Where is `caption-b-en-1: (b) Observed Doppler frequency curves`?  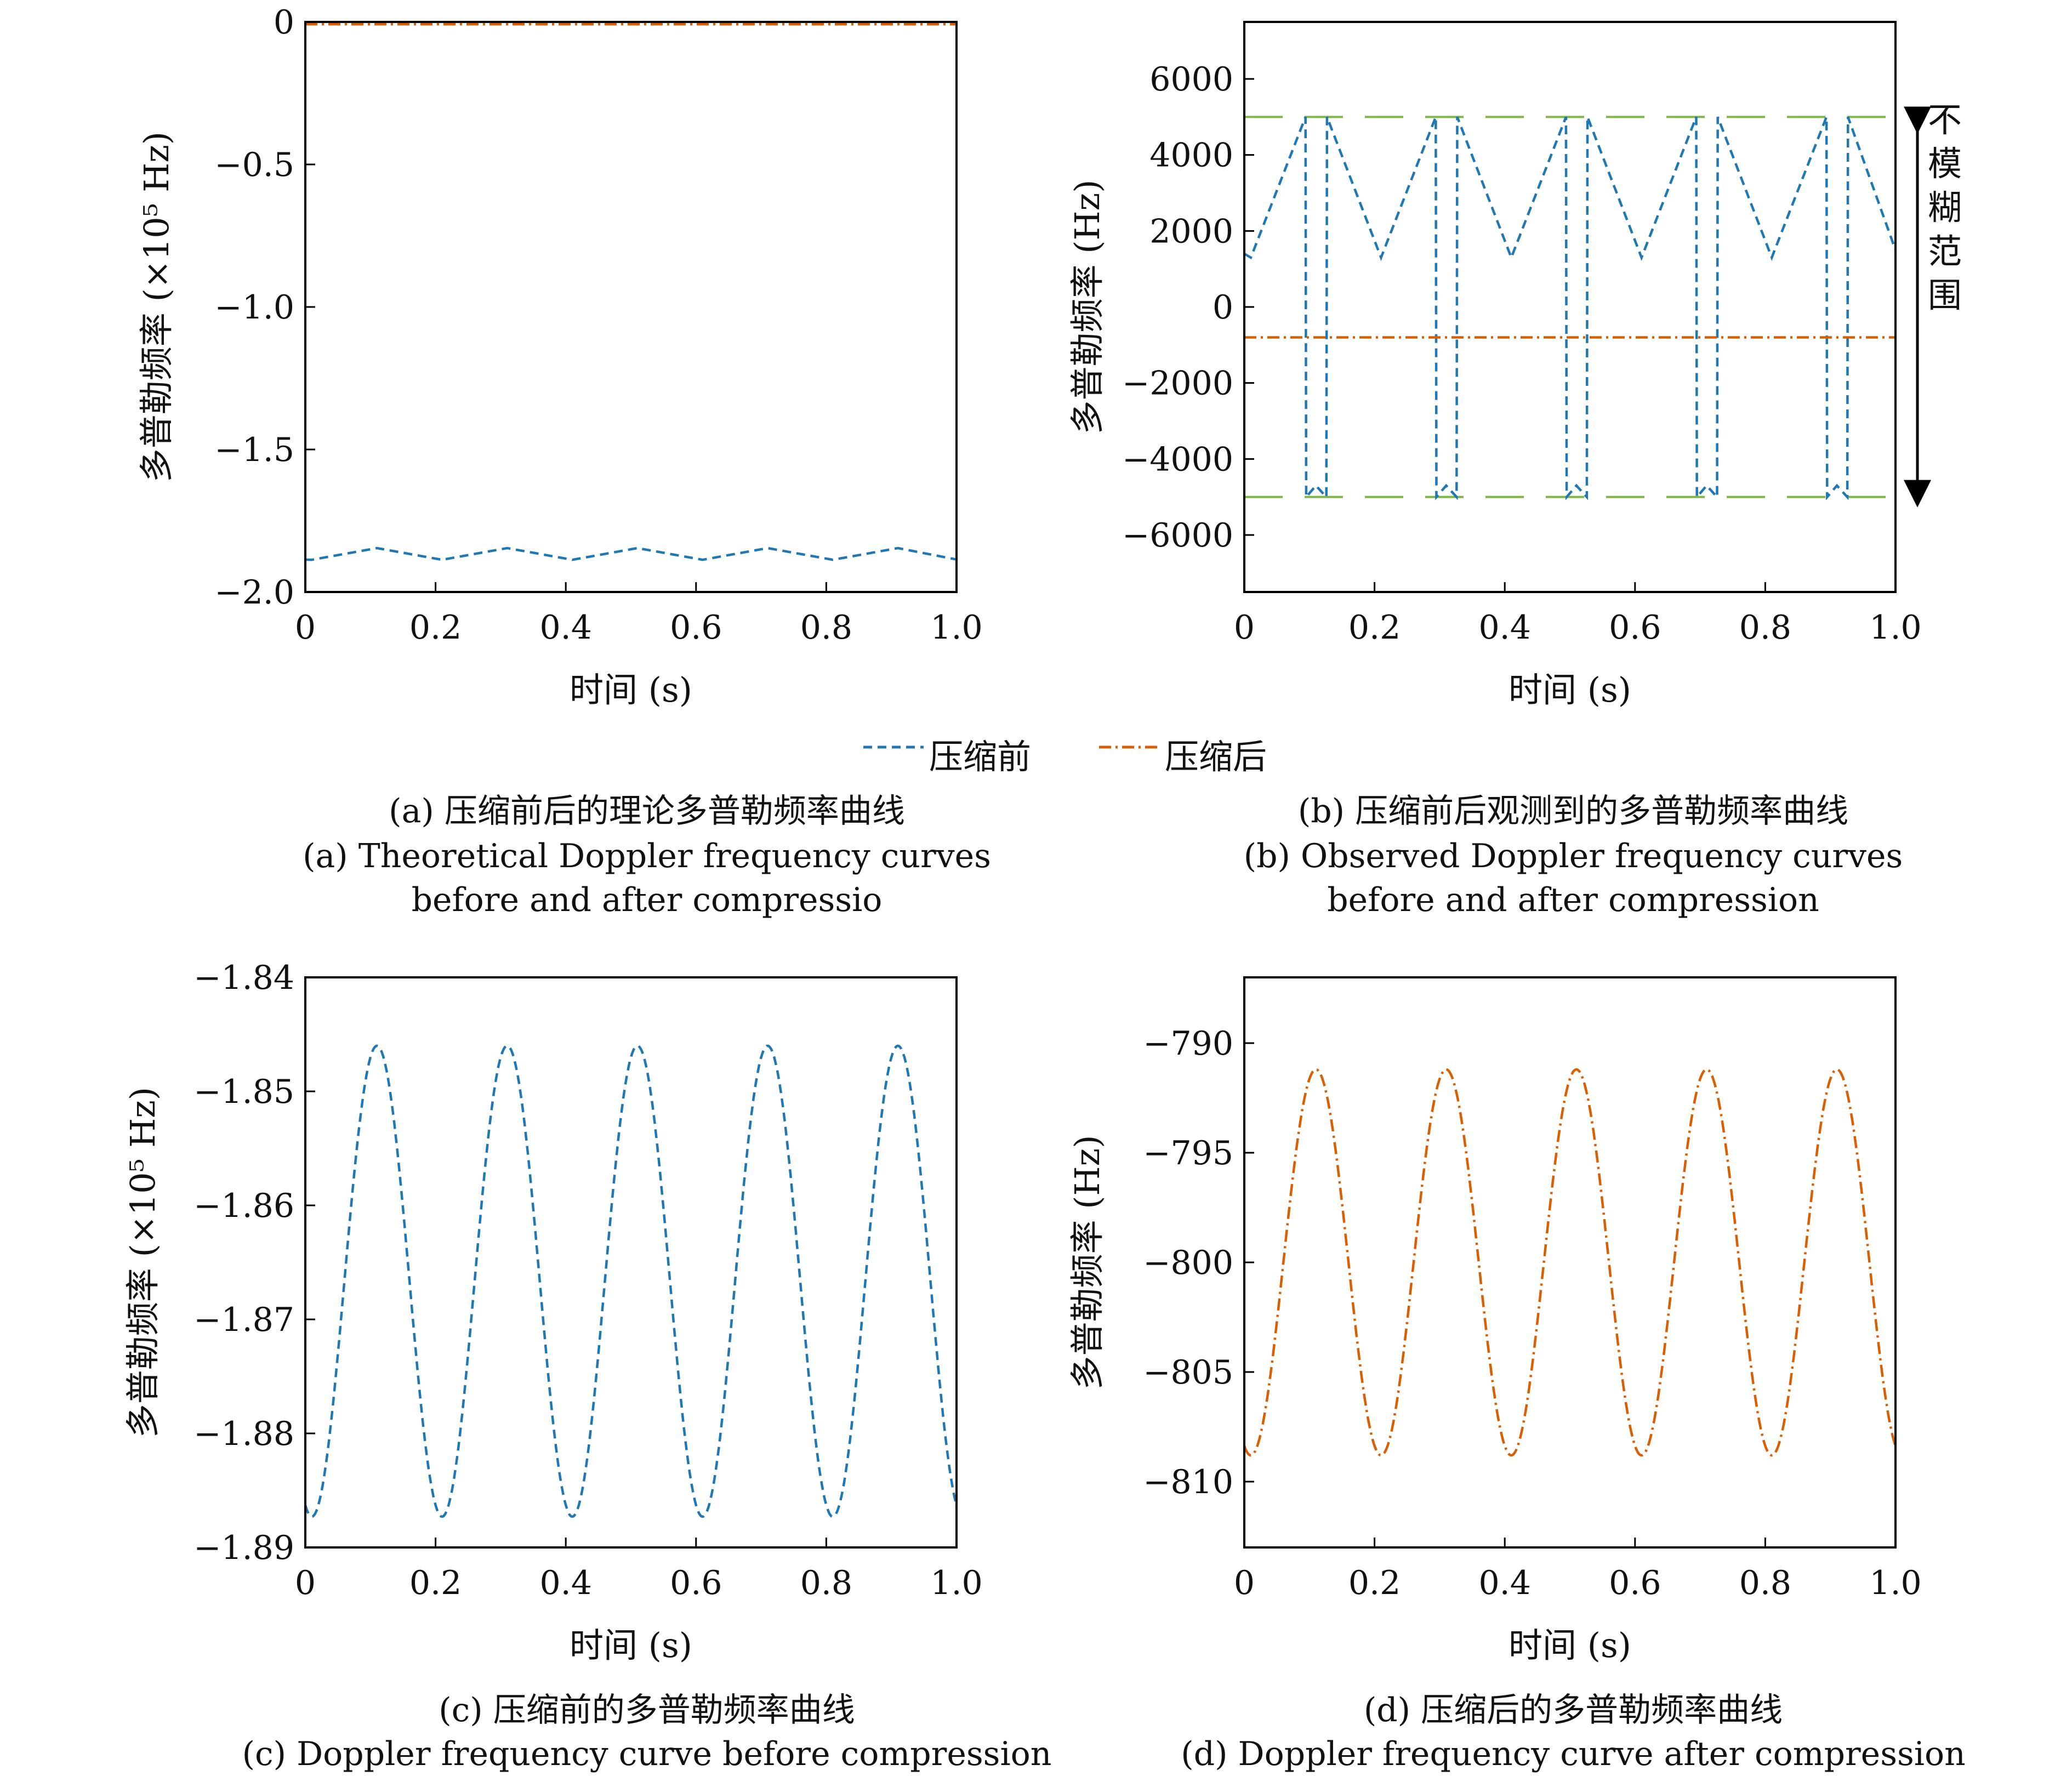
caption-b-en-1: (b) Observed Doppler frequency curves is located at coordinates (1573, 856).